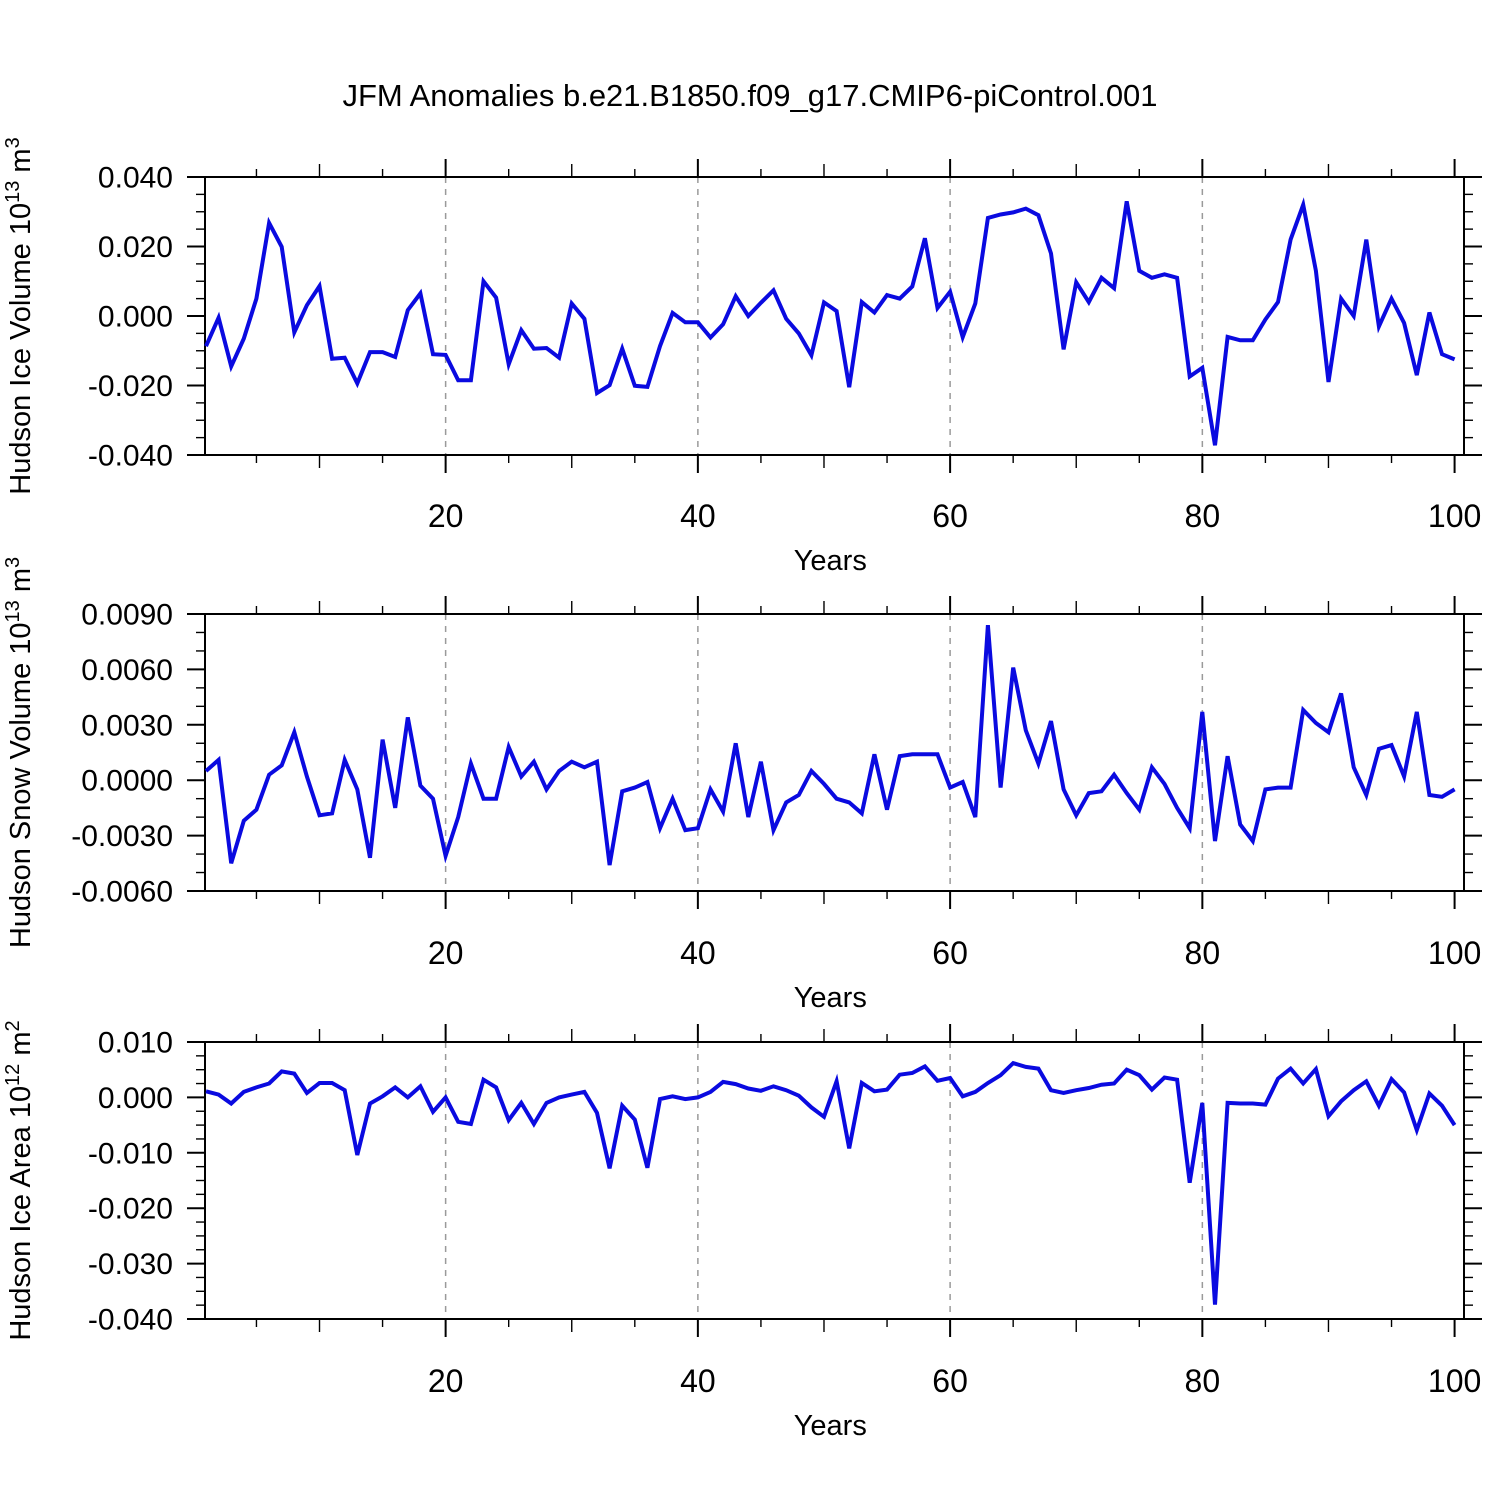 Image resolution: width=1500 pixels, height=1500 pixels. I want to click on y-tick-label: 0.0000, so click(127, 781).